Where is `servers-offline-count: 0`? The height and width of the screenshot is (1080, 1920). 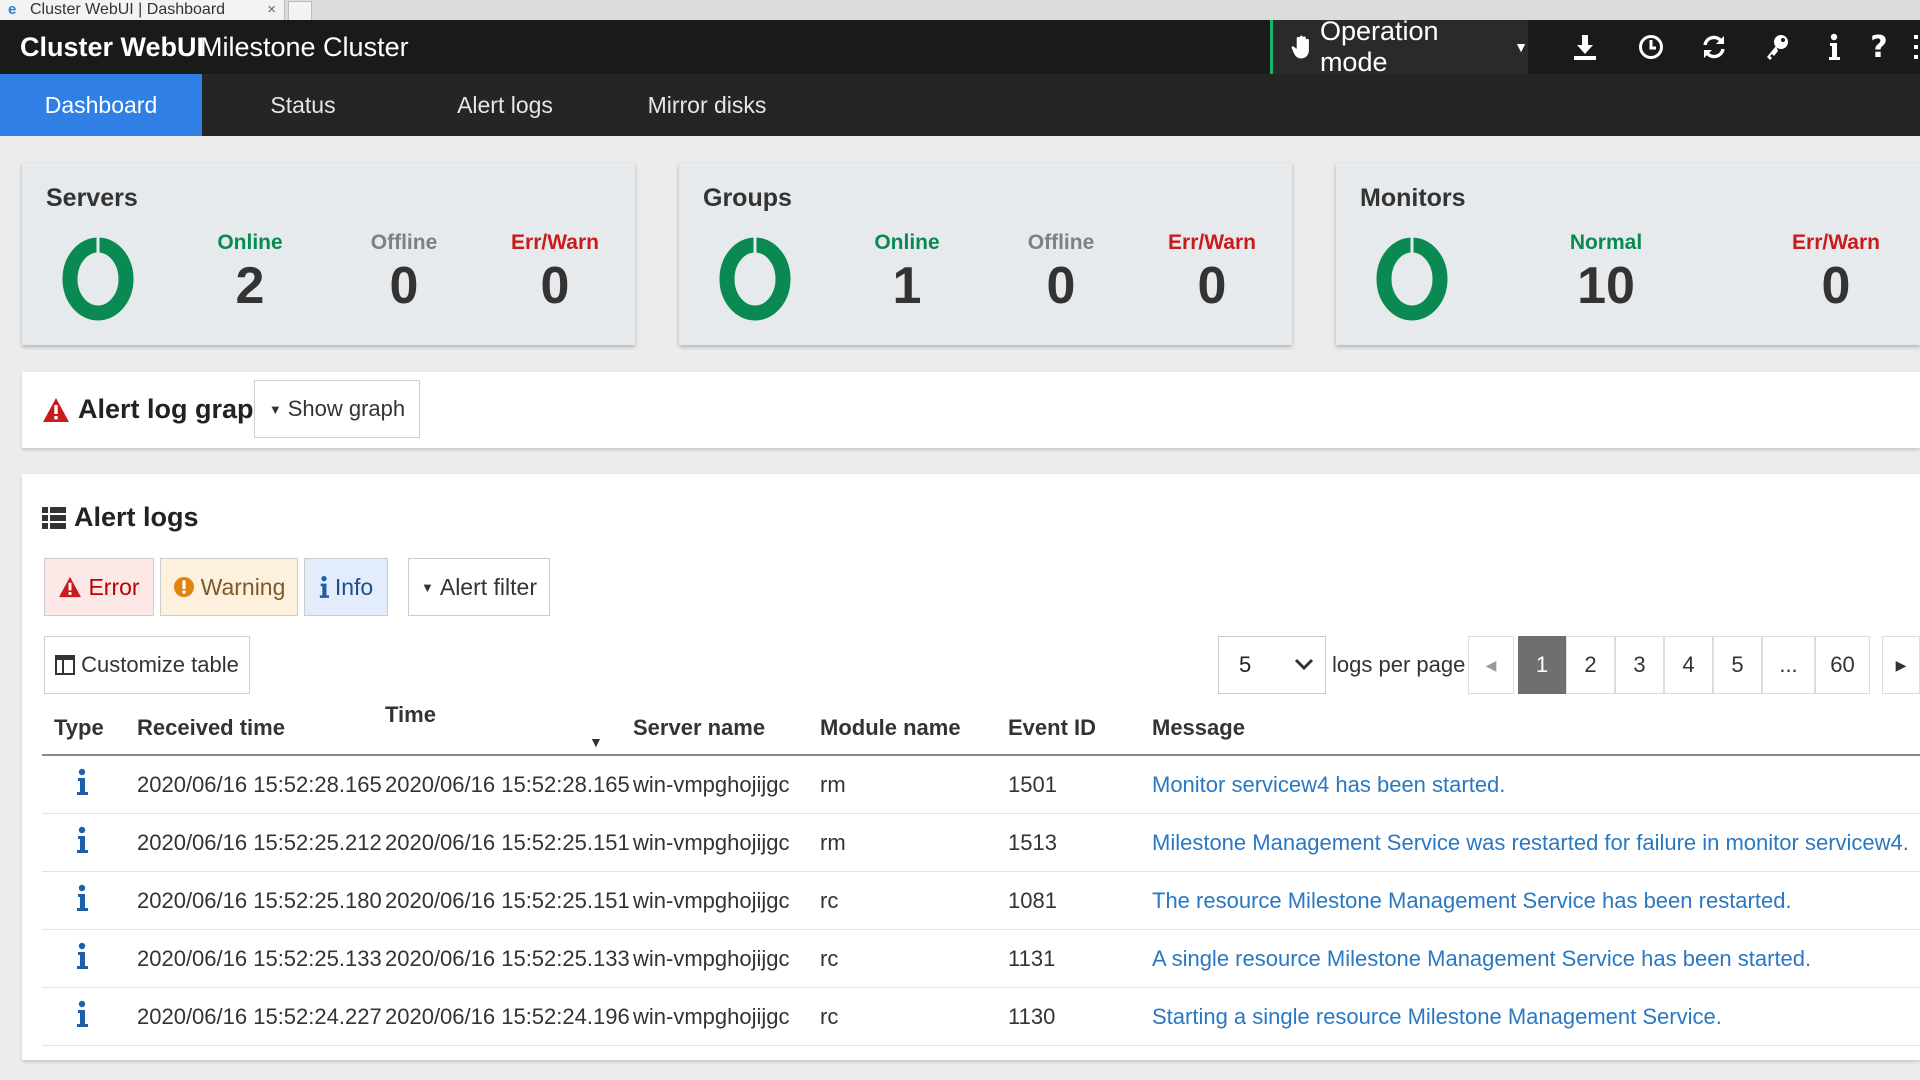 servers-offline-count: 0 is located at coordinates (404, 286).